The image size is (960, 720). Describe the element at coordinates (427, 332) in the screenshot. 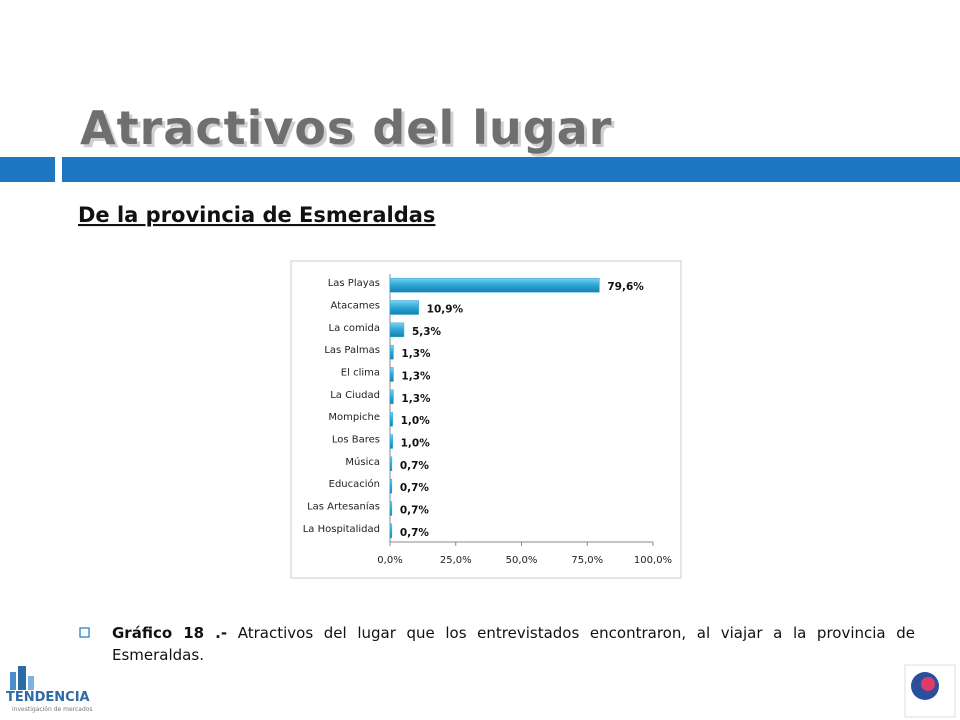

I see `value-label: 5,3%` at that location.